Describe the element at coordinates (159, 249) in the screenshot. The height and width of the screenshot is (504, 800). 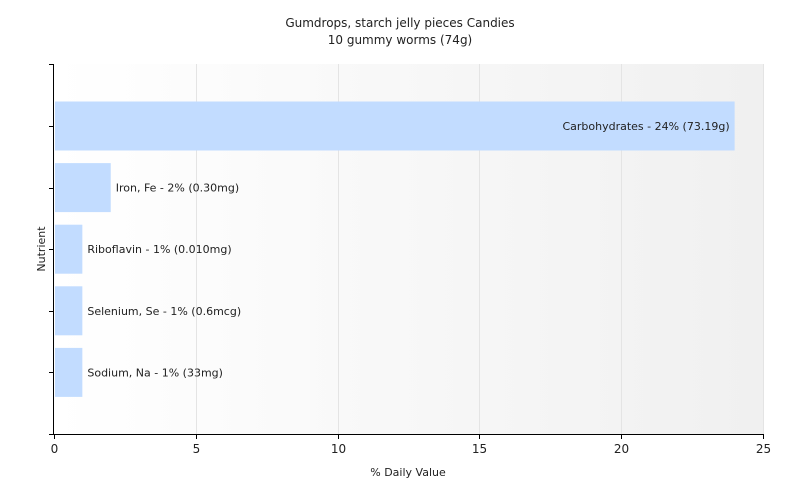
I see `bar-label: Riboflavin - 1% (0.010mg)` at that location.